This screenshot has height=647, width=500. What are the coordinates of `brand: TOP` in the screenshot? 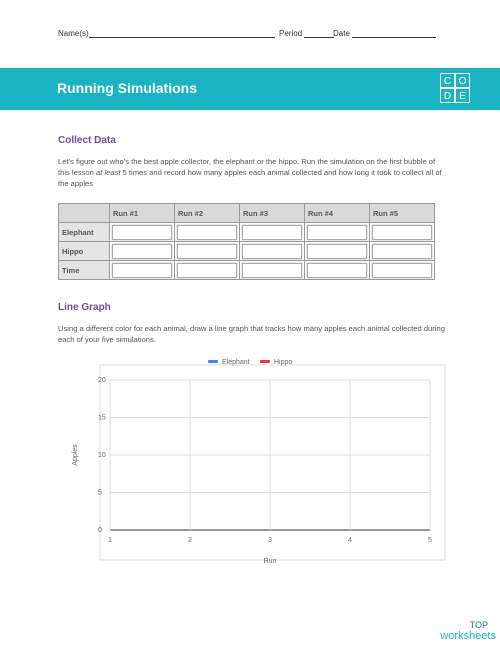 It's located at (478, 625).